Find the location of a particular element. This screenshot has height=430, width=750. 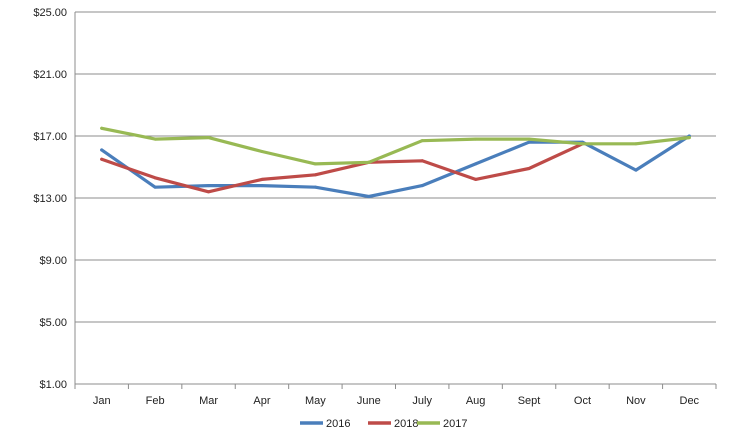

x-tick-label: Oct is located at coordinates (582, 401).